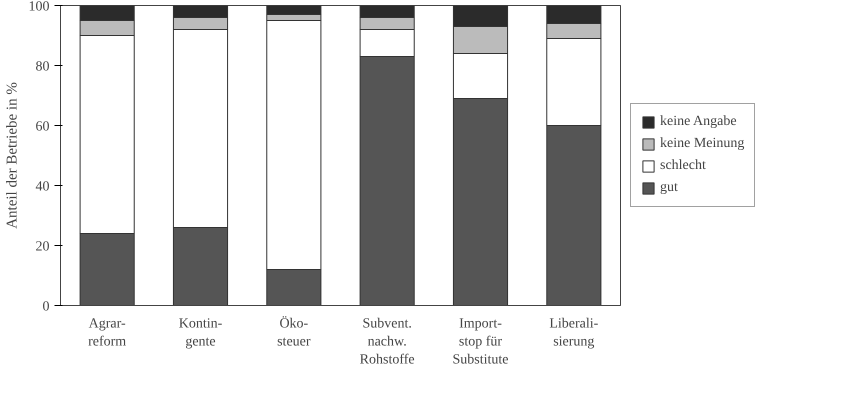 The image size is (855, 408). I want to click on x-tick-label: Subvent. nachw. Rohstoffe, so click(387, 342).